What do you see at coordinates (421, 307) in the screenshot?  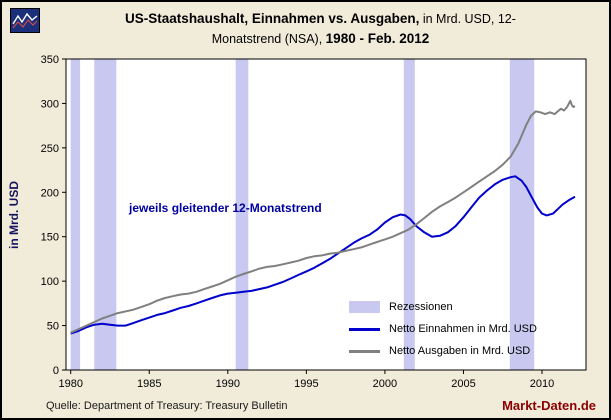 I see `legend-label-recessions: Rezessionen` at bounding box center [421, 307].